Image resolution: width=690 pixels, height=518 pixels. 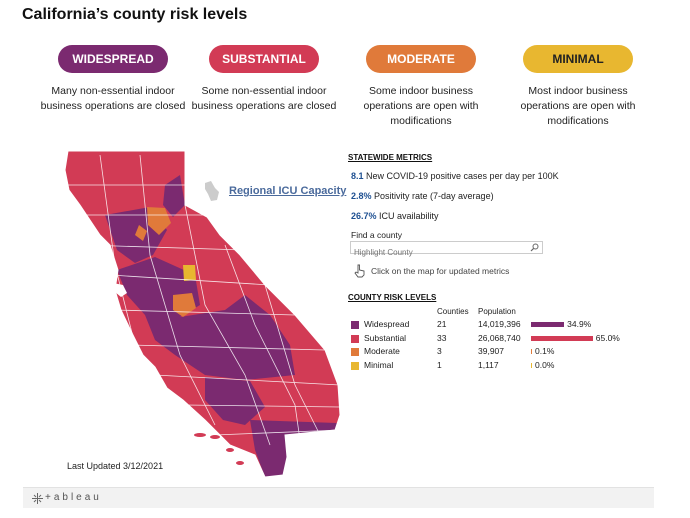 I want to click on risk-level-label: Substantial, so click(x=385, y=337).